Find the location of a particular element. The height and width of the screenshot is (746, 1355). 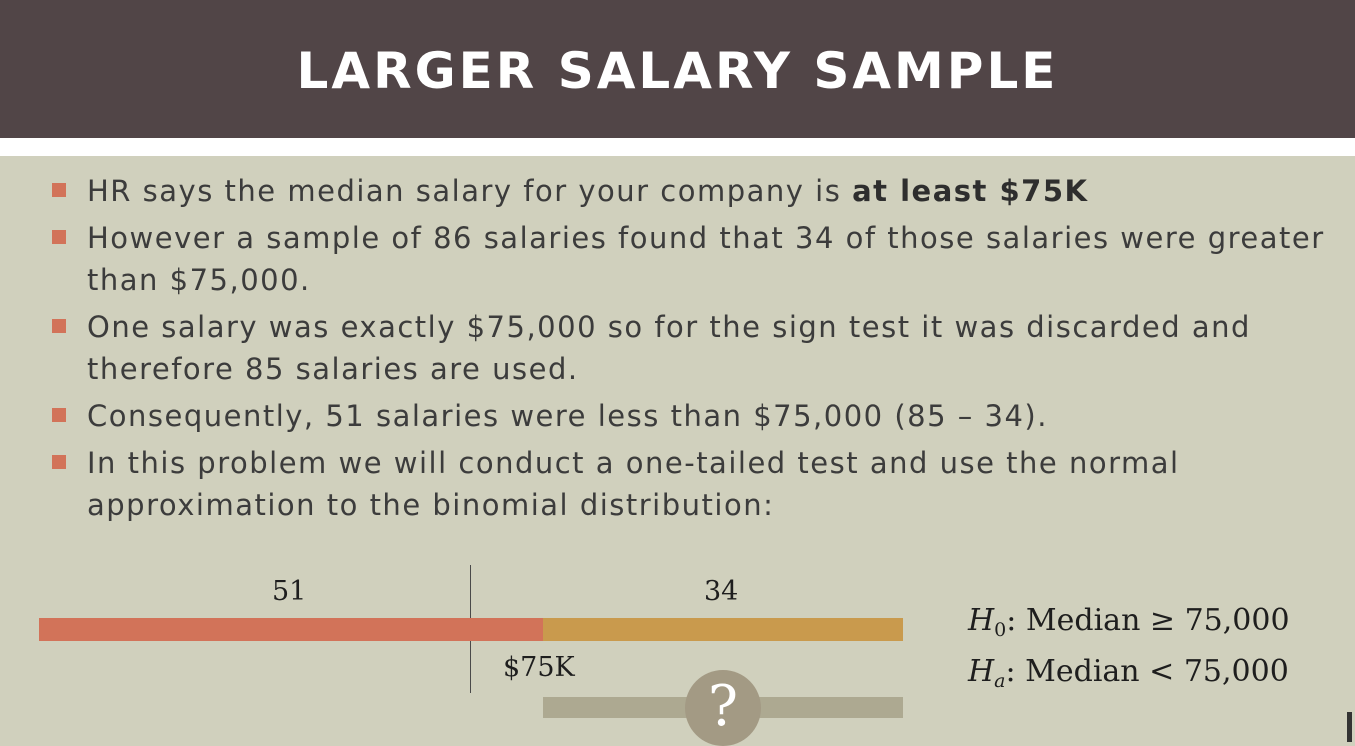

slide-title: LARGER SALARY SAMPLE is located at coordinates (677, 71).